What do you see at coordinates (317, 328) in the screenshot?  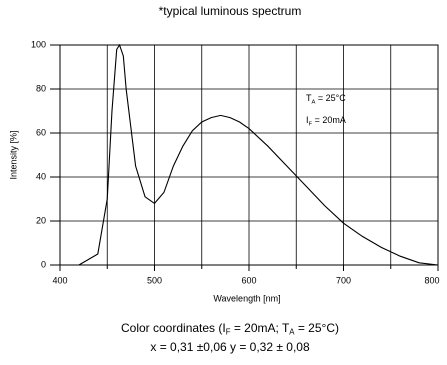 I see `footer-text-part: = 25°C)` at bounding box center [317, 328].